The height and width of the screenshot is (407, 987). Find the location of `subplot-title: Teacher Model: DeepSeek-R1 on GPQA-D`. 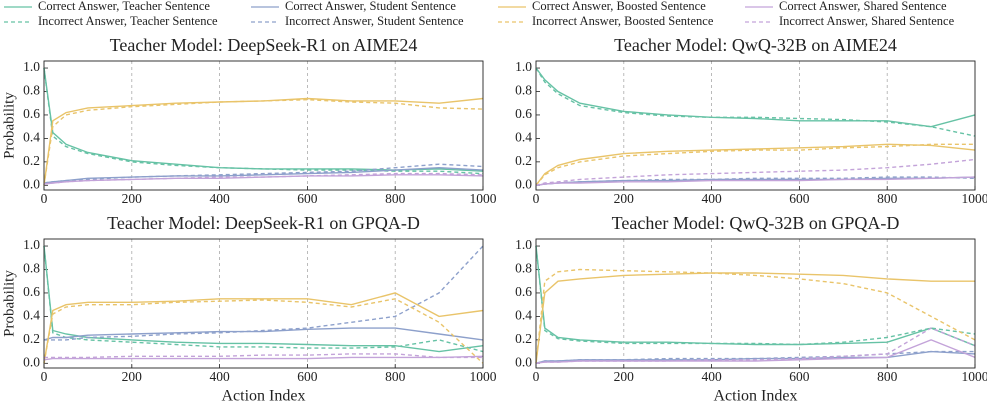

subplot-title: Teacher Model: DeepSeek-R1 on GPQA-D is located at coordinates (263, 223).